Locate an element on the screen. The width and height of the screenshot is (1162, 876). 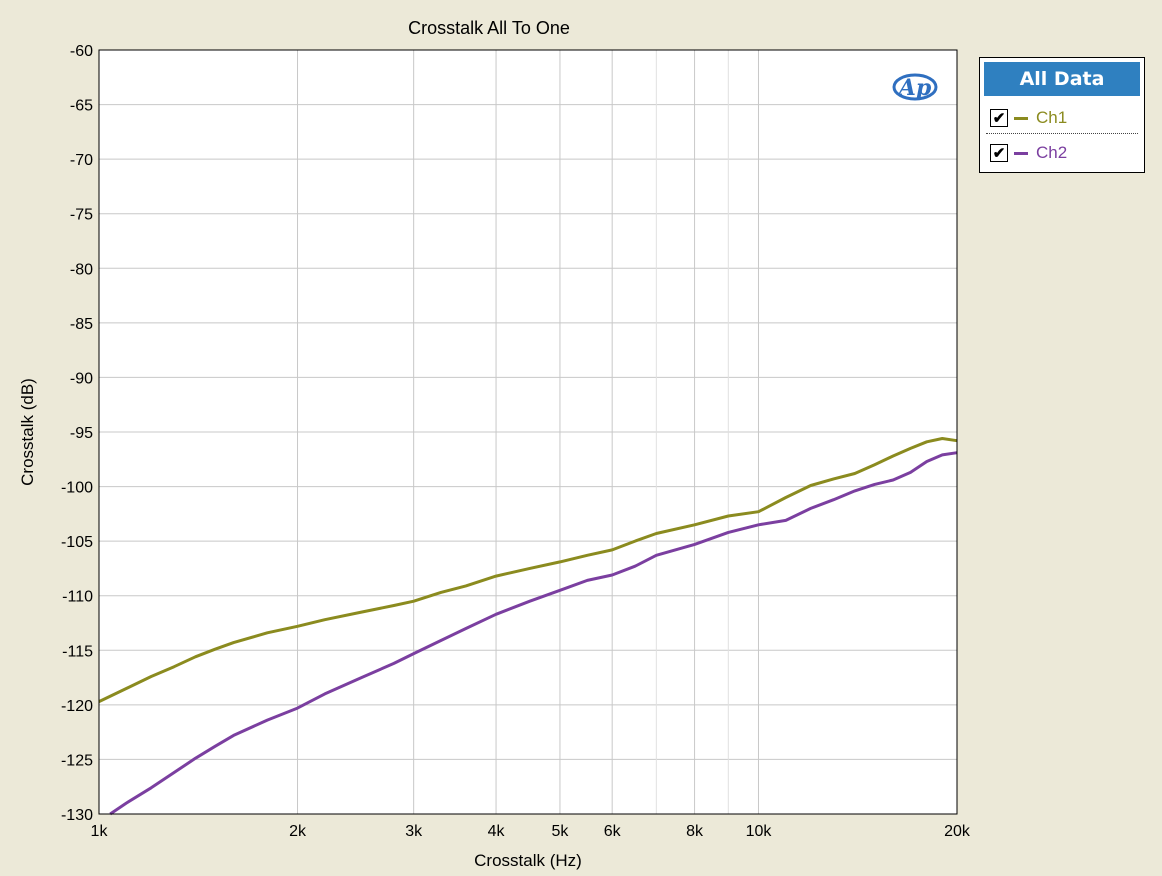
x-tick-label: 10k is located at coordinates (759, 831).